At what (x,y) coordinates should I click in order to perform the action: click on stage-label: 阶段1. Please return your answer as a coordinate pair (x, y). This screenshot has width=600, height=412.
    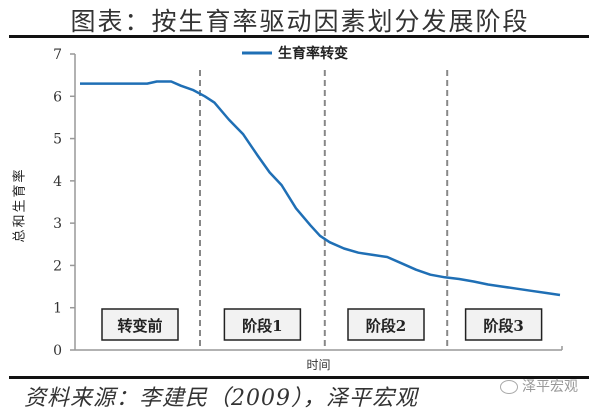
    Looking at the image, I should click on (262, 326).